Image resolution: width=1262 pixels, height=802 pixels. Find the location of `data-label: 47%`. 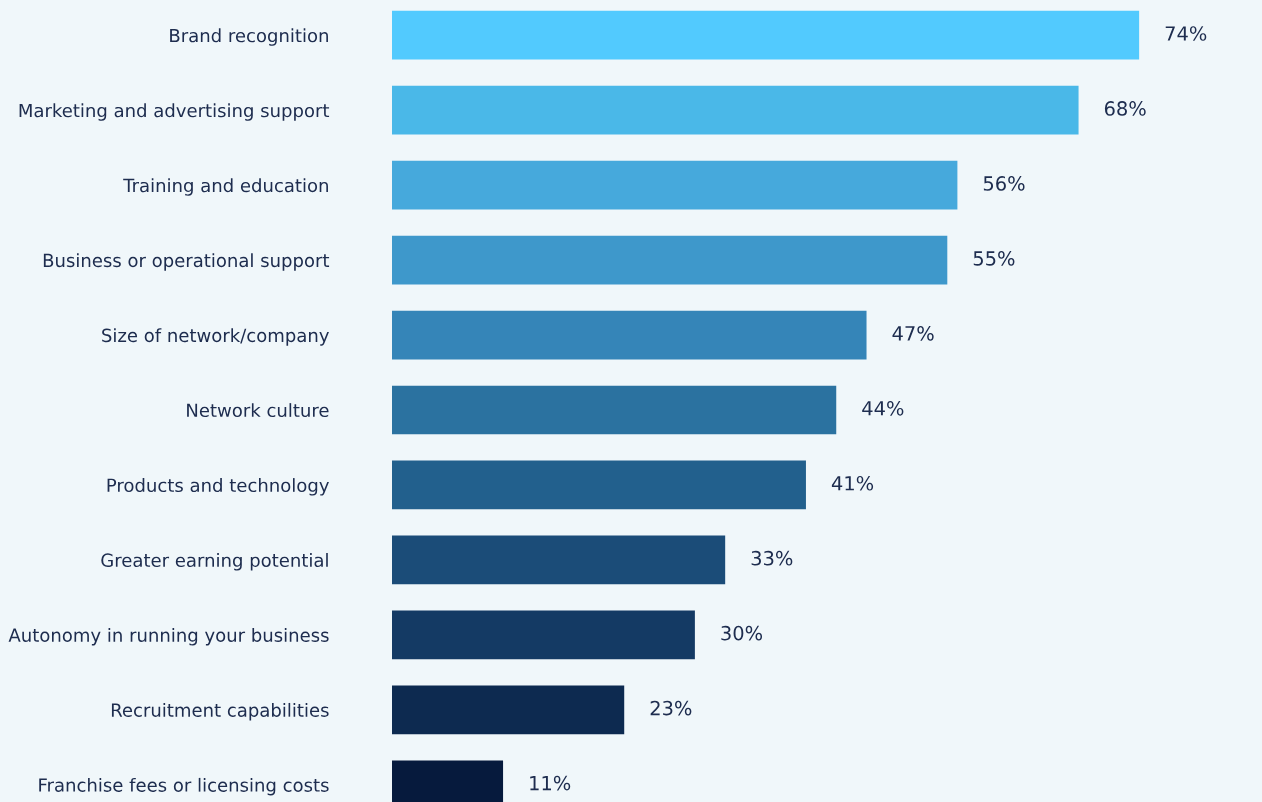

data-label: 47% is located at coordinates (913, 333).